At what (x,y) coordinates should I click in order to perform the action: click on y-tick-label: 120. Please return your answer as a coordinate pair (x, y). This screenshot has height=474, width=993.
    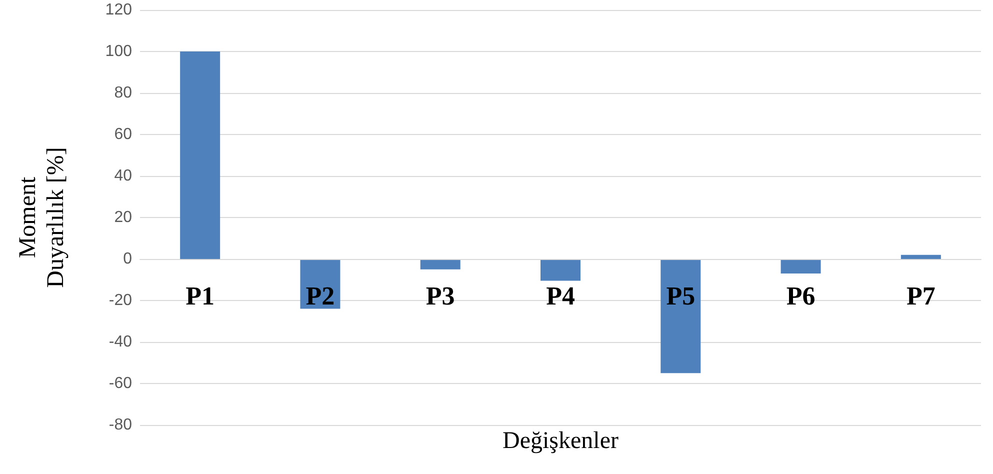
    Looking at the image, I should click on (118, 10).